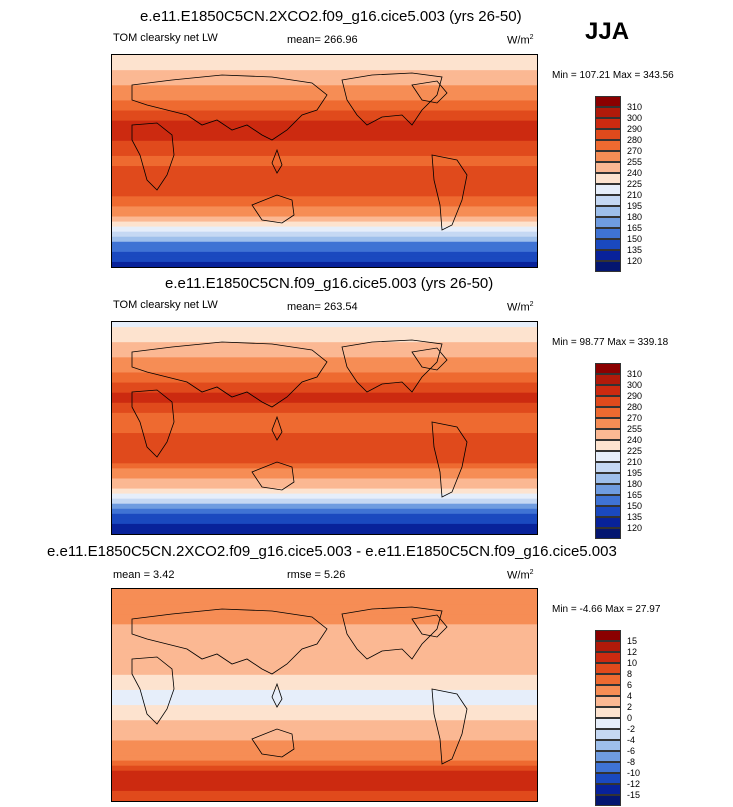 This screenshot has height=807, width=733. What do you see at coordinates (631, 728) in the screenshot?
I see `colorbar-label: -2` at bounding box center [631, 728].